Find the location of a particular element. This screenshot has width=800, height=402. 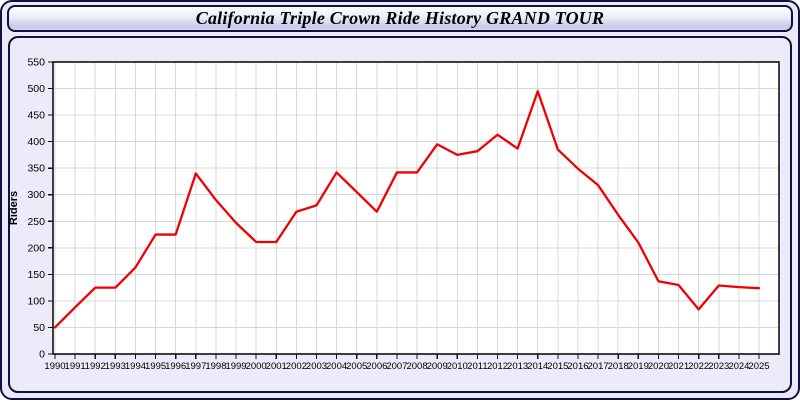

y-tick-labels: 0 50 100 150 200 250 300 350 400 450 500 550 is located at coordinates (36, 209).